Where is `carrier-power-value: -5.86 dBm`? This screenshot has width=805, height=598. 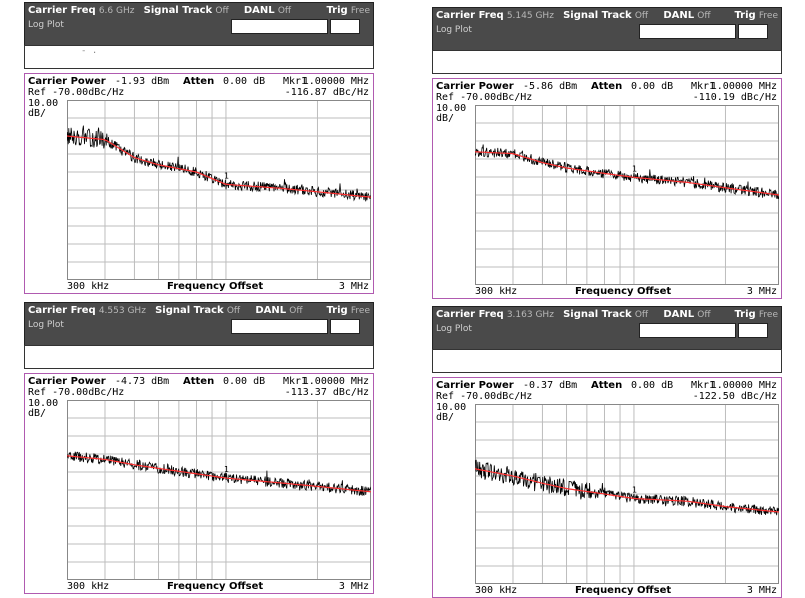 carrier-power-value: -5.86 dBm is located at coordinates (550, 86).